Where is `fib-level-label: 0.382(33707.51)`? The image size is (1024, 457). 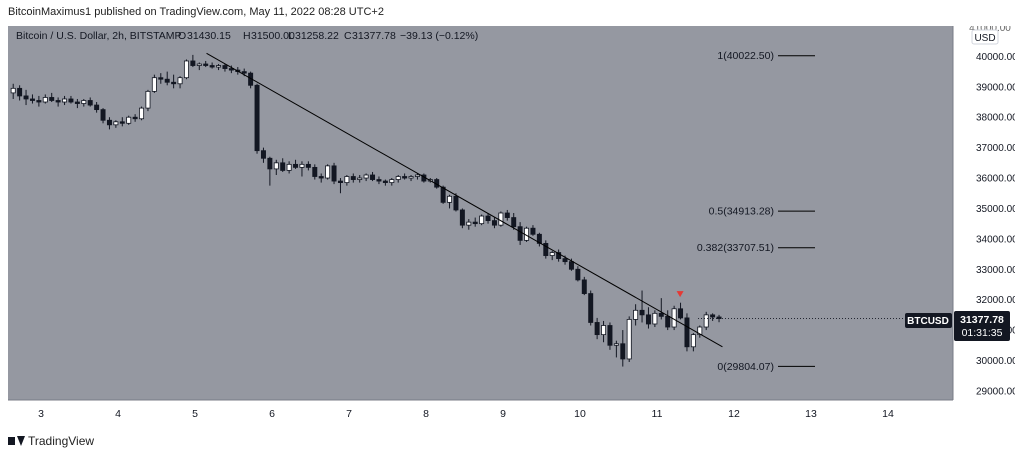
fib-level-label: 0.382(33707.51) is located at coordinates (735, 248).